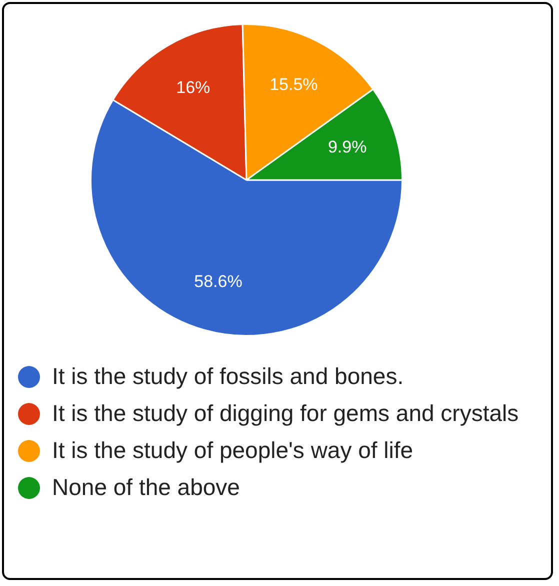 Image resolution: width=559 pixels, height=586 pixels. I want to click on data-label: 9.9%, so click(347, 146).